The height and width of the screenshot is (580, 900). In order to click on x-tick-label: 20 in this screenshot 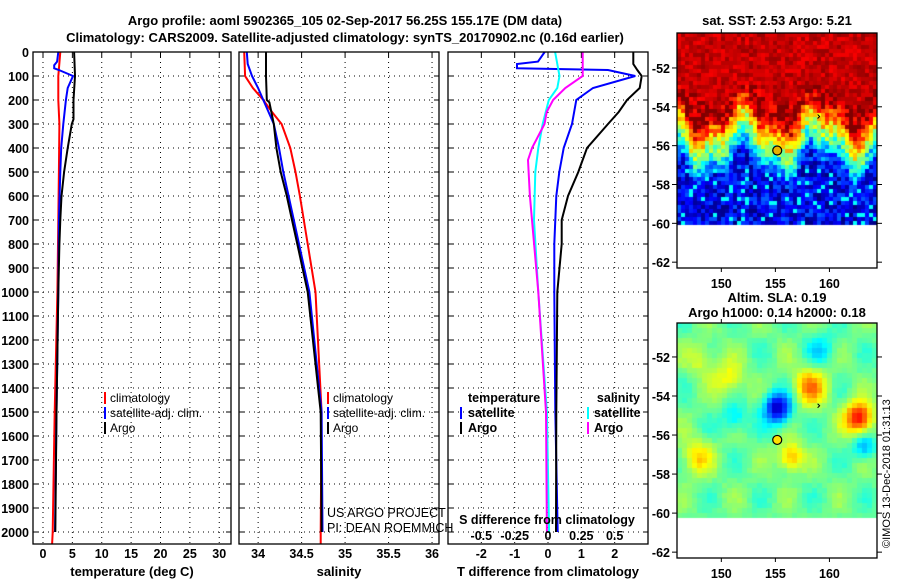, I will do `click(161, 554)`.